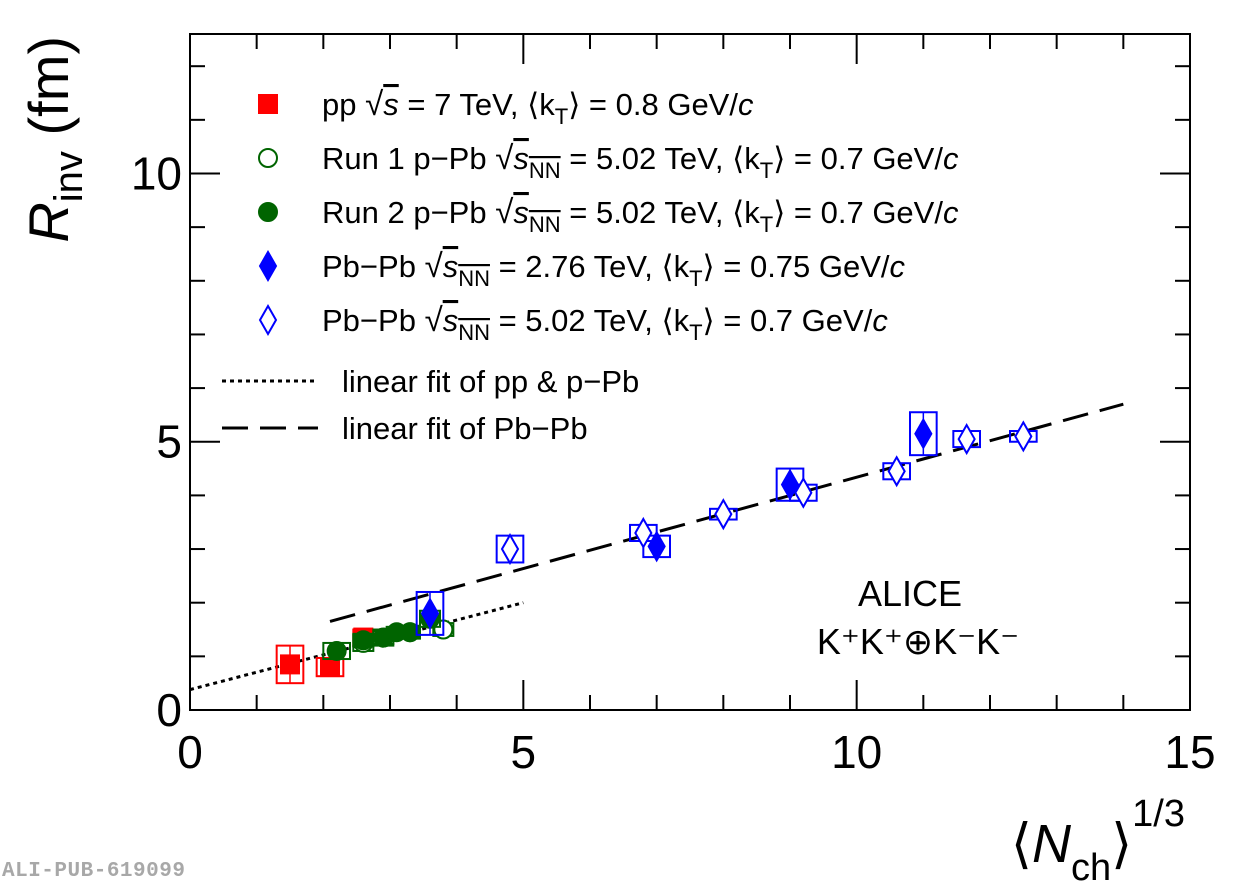  What do you see at coordinates (490, 381) in the screenshot?
I see `legend-fit-label: linear fit of pp & p−Pb` at bounding box center [490, 381].